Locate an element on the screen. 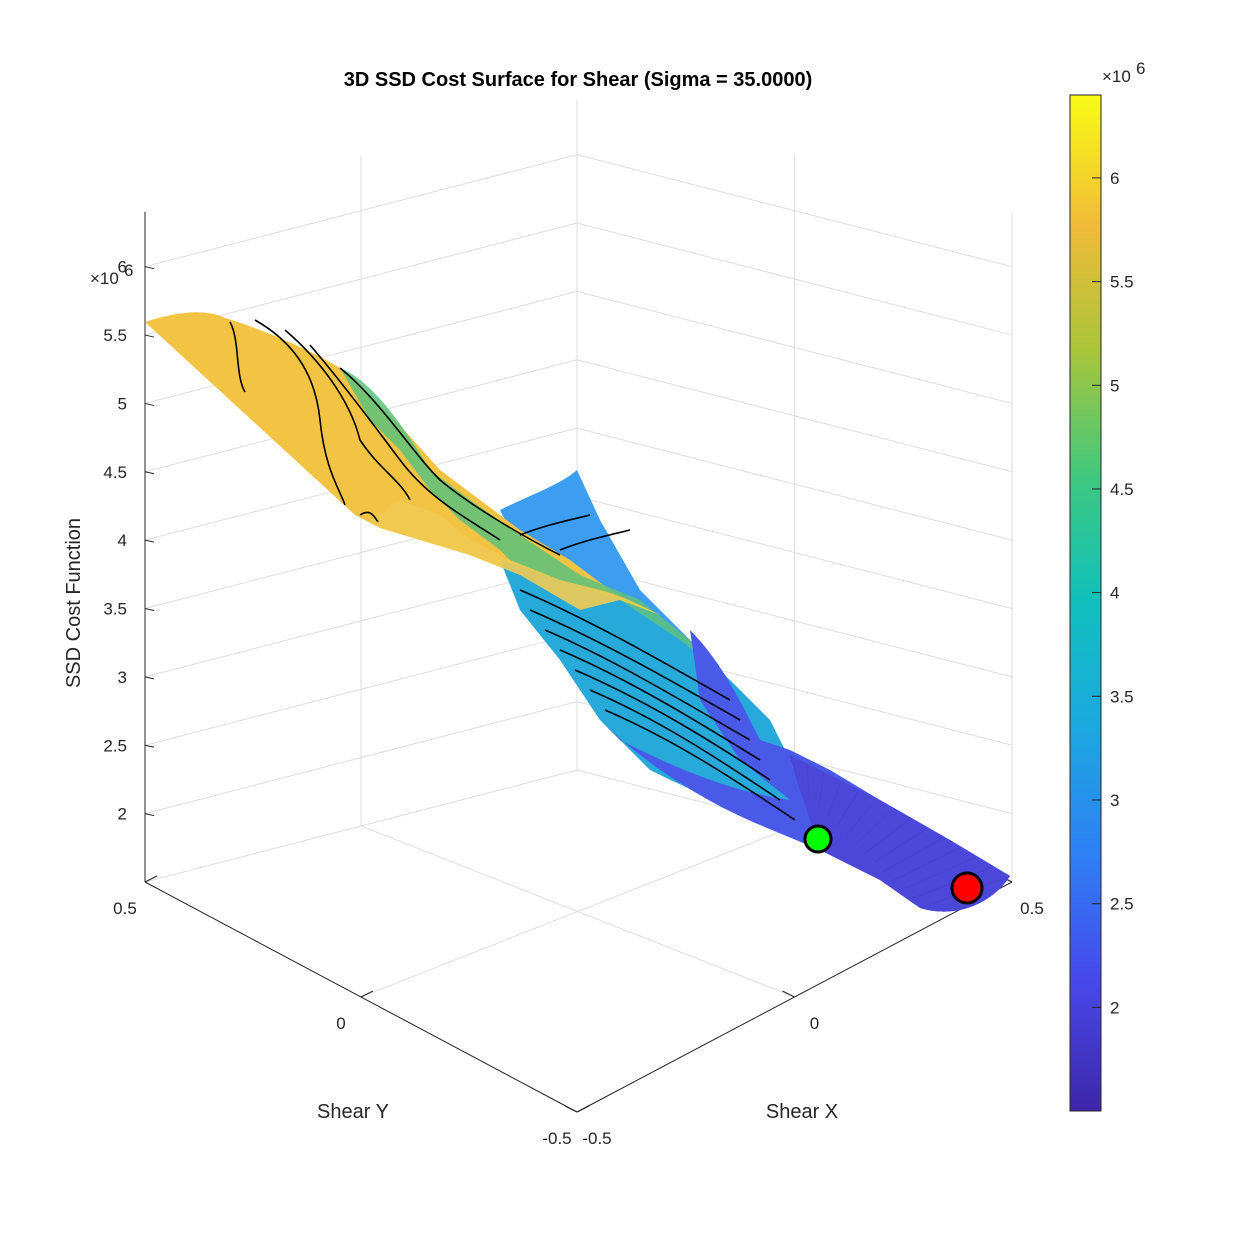  colorbar-tick-label: 2 is located at coordinates (1114, 1007).